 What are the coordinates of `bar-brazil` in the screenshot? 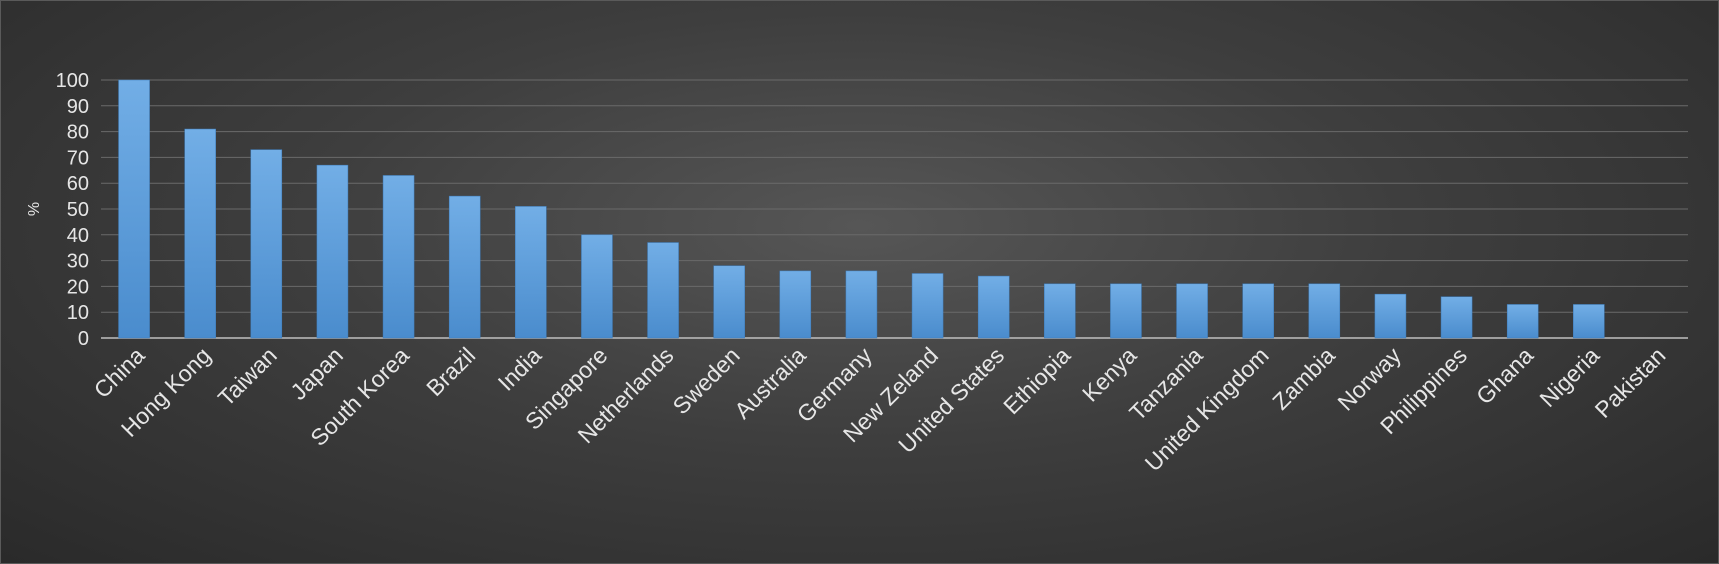 It's located at (464, 267).